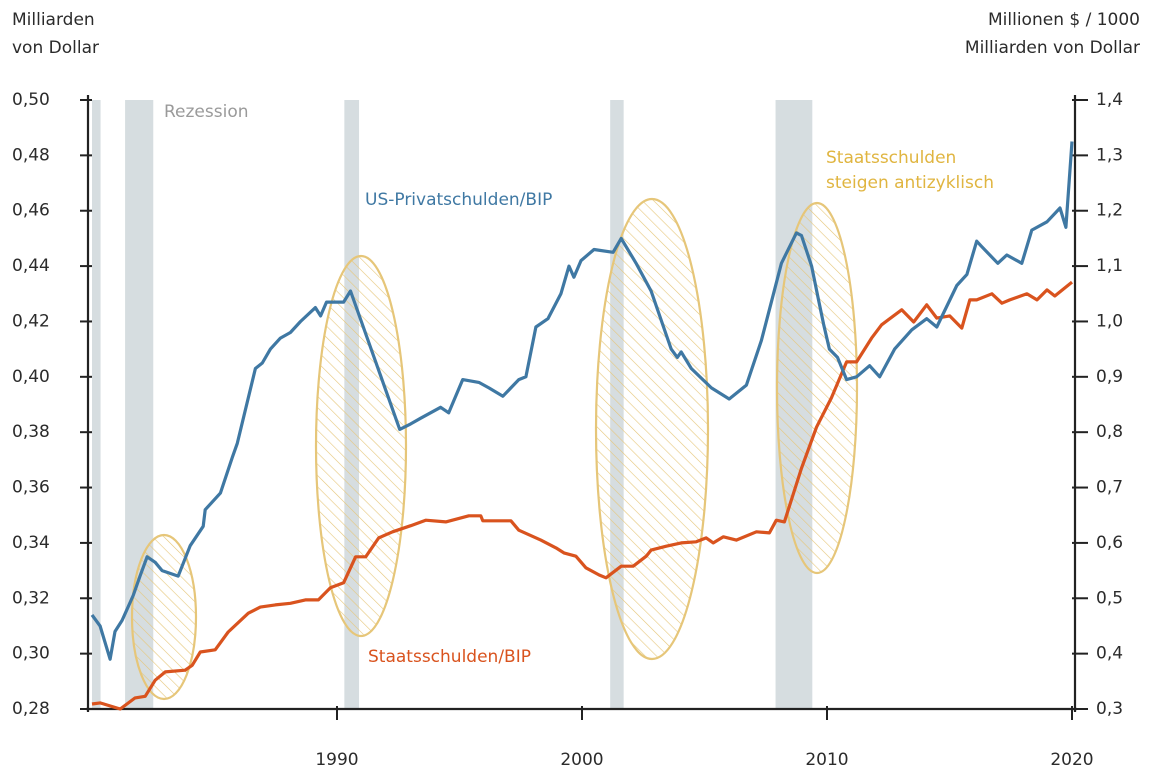  Describe the element at coordinates (1109, 709) in the screenshot. I see `y2-tick-label: 0,3` at that location.